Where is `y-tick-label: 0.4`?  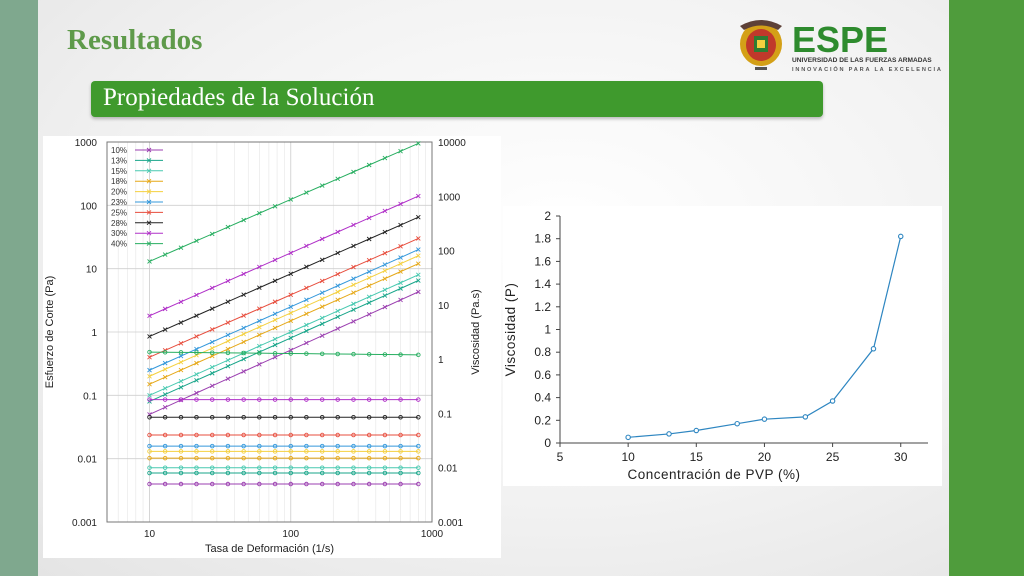
y-tick-label: 0.4 is located at coordinates (542, 398).